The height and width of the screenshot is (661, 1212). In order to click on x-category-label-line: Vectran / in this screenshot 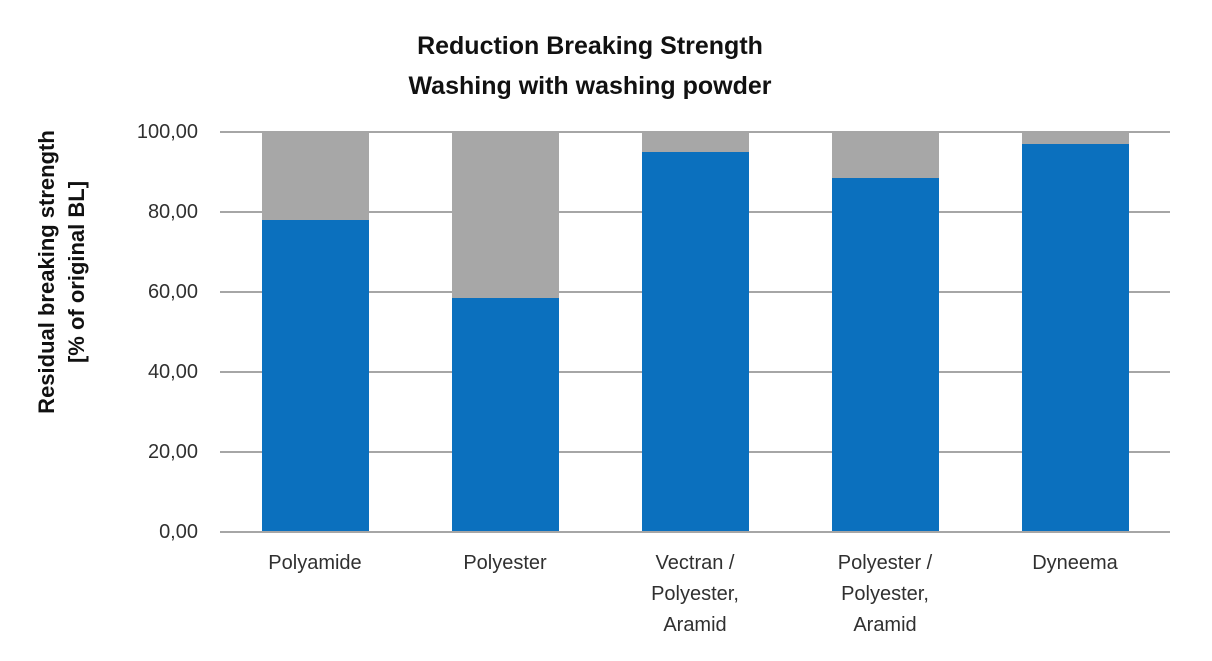, I will do `click(695, 563)`.